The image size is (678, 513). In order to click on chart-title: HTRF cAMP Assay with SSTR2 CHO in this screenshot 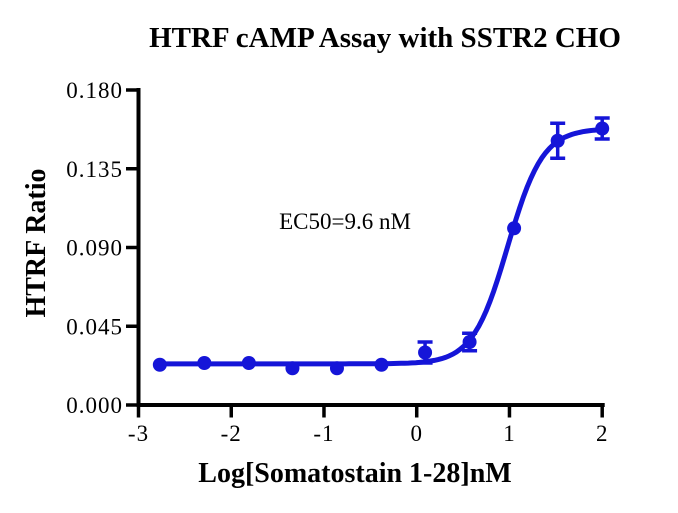, I will do `click(385, 38)`.